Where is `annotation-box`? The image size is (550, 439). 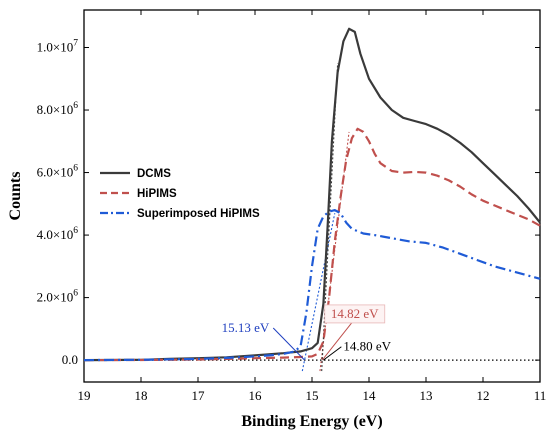
annotation-box is located at coordinates (355, 314).